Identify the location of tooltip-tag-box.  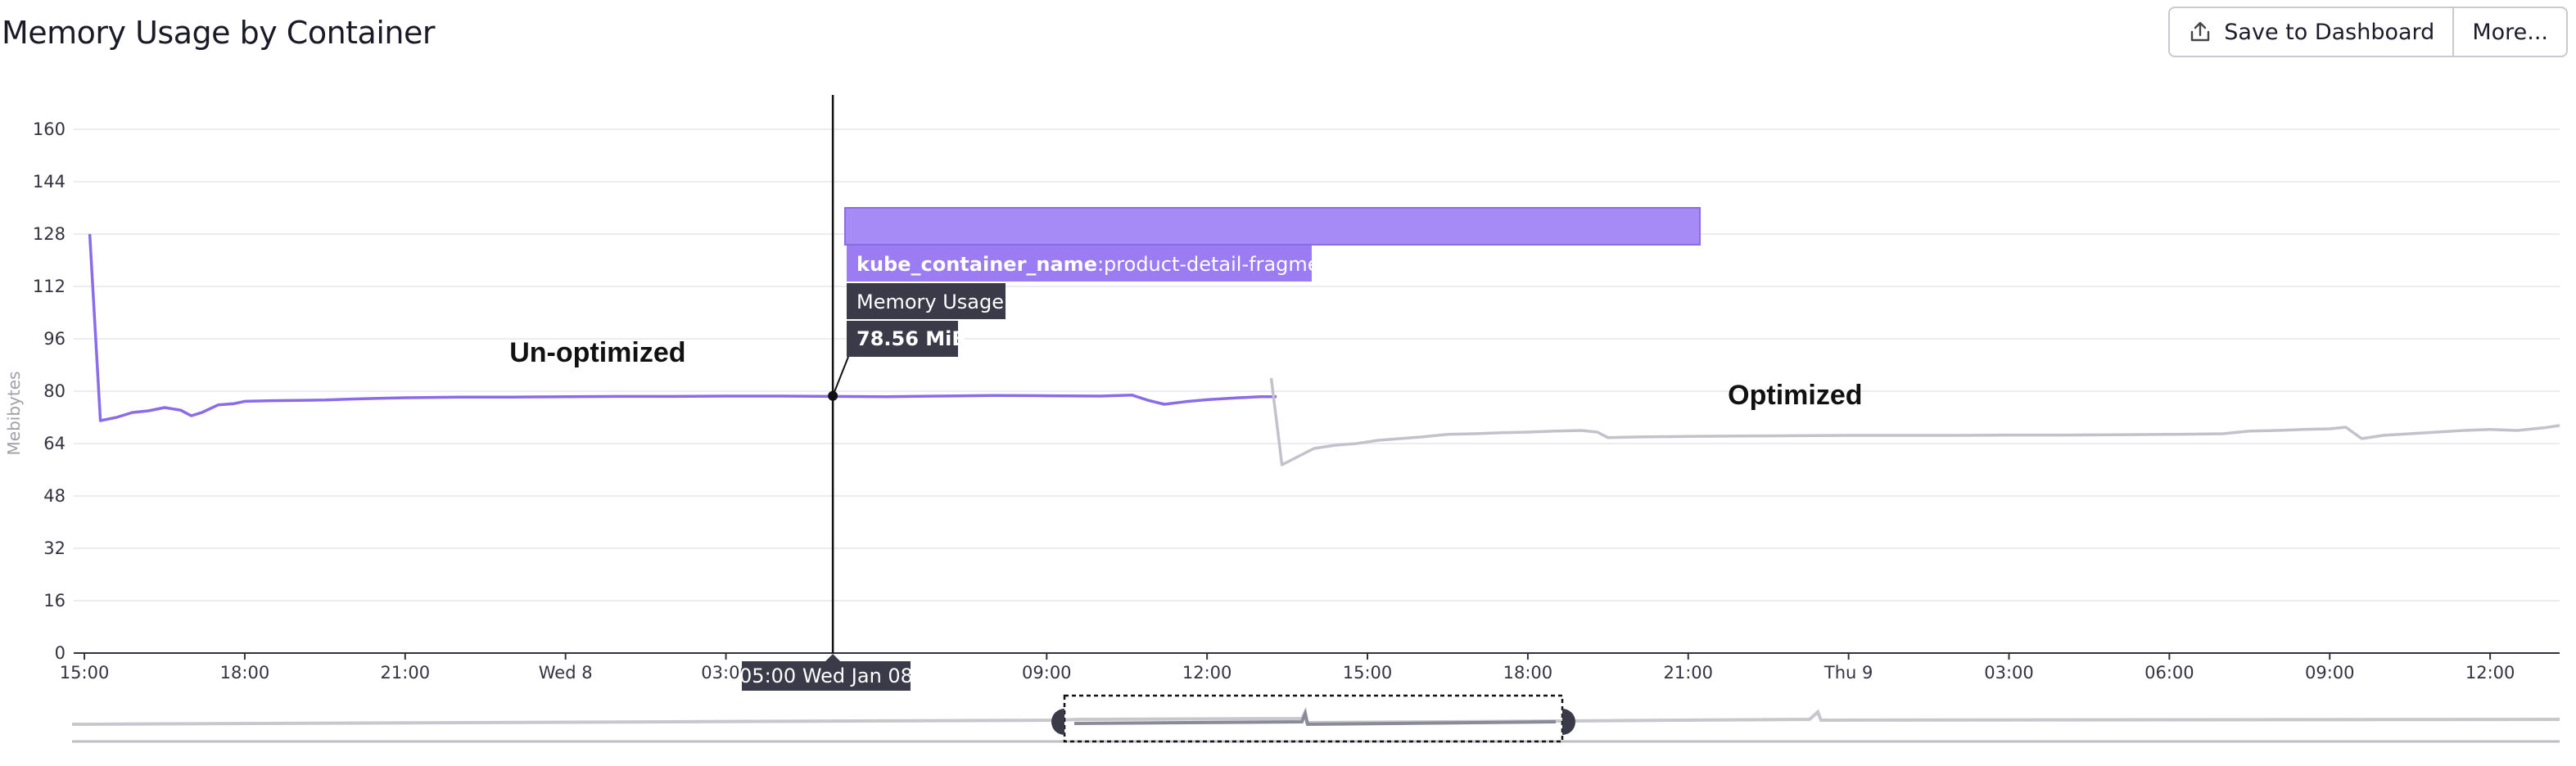
(1079, 264).